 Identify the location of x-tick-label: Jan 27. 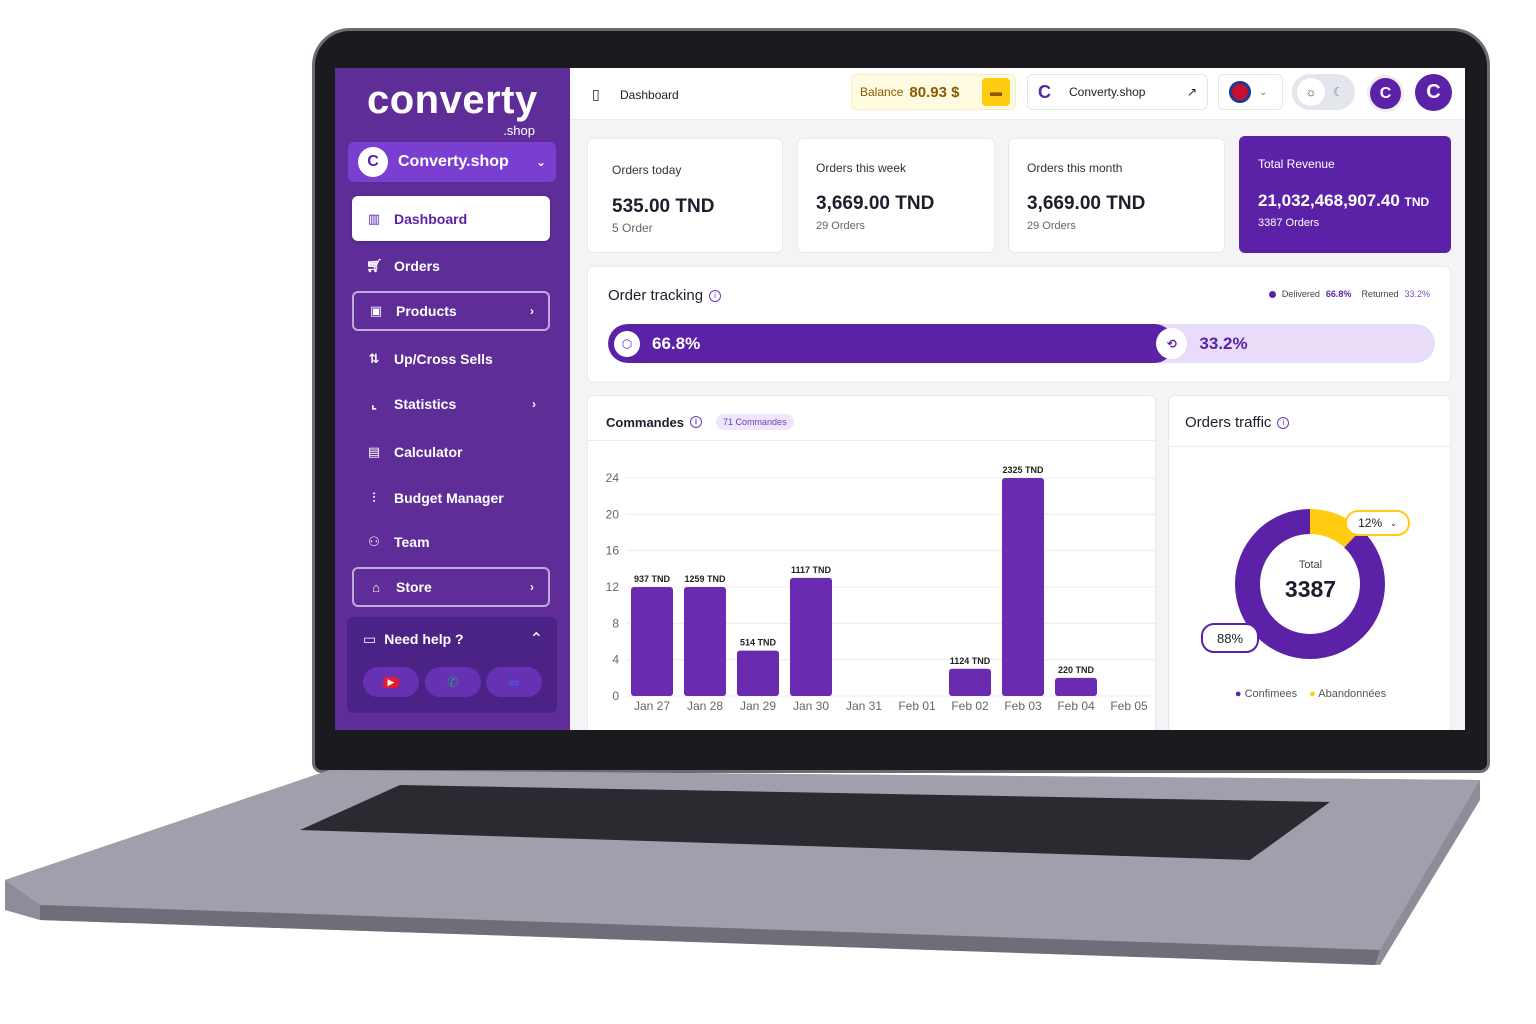
(652, 706).